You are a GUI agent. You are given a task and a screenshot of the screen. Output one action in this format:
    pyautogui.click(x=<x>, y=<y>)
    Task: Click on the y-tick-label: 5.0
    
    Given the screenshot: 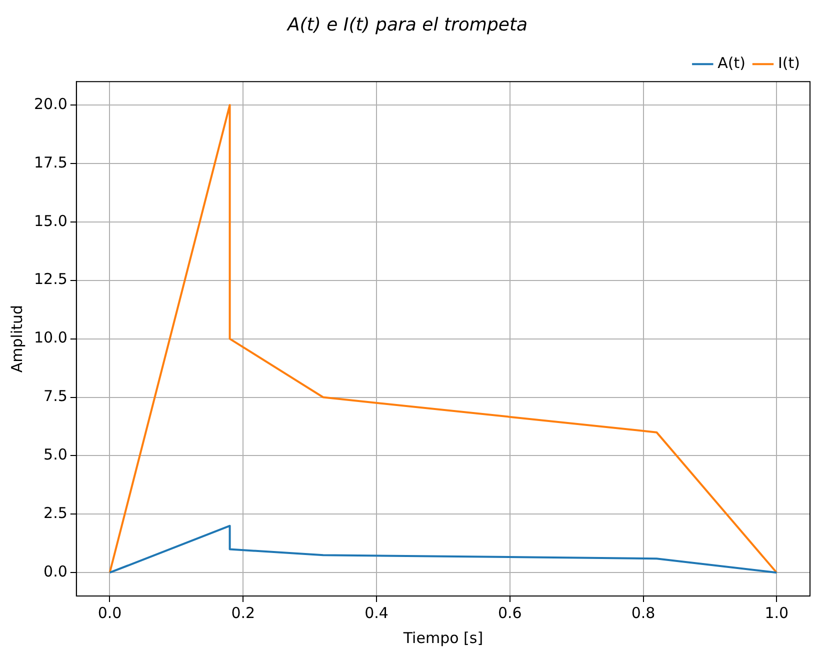 What is the action you would take?
    pyautogui.click(x=56, y=455)
    